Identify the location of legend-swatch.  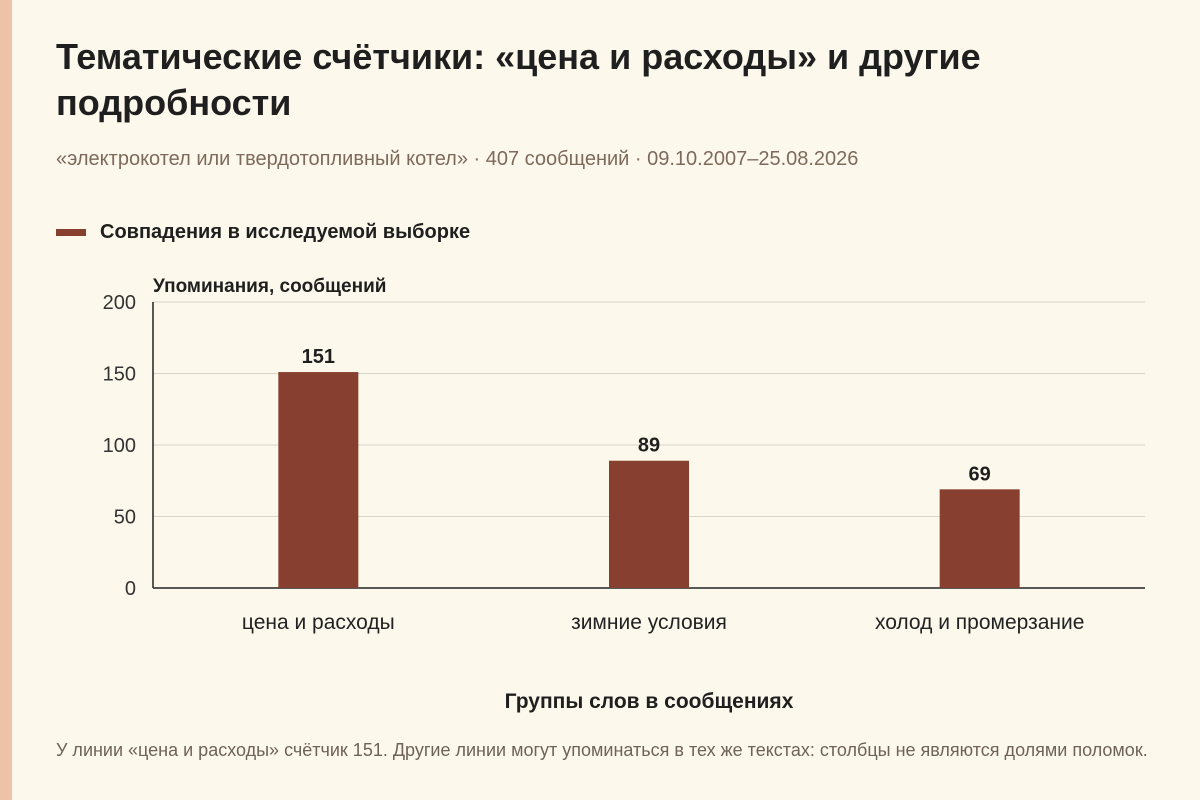
(71, 232).